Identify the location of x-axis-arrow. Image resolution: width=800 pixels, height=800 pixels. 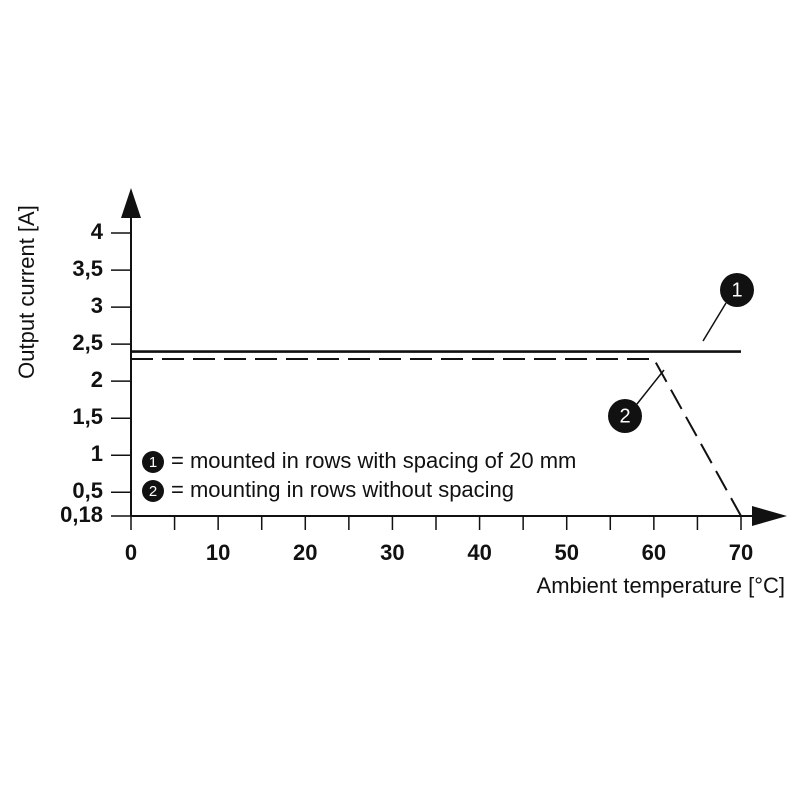
(769, 516).